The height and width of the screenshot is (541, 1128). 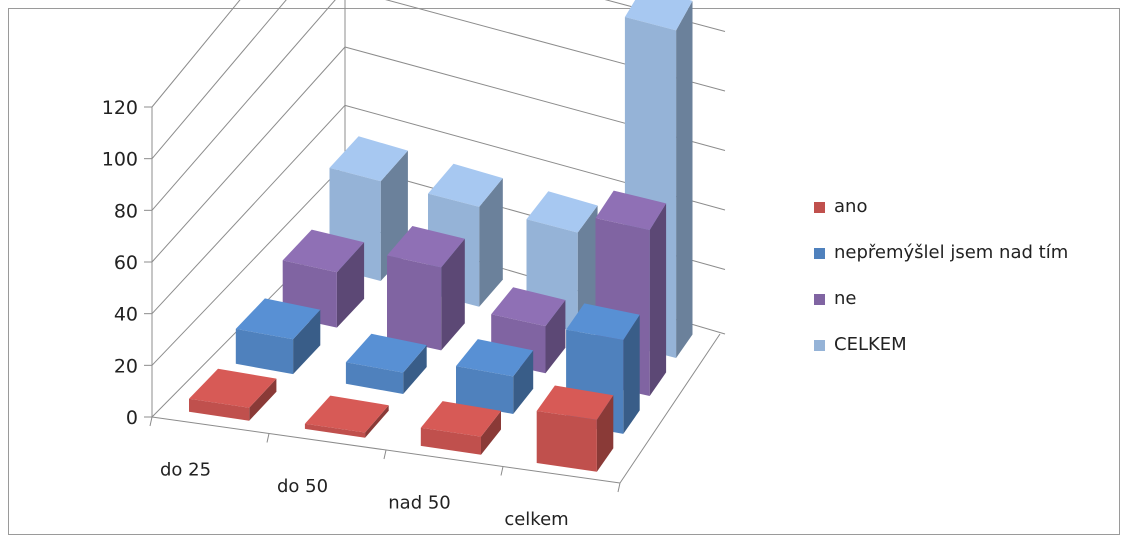 What do you see at coordinates (419, 502) in the screenshot?
I see `x-category-label: nad 50` at bounding box center [419, 502].